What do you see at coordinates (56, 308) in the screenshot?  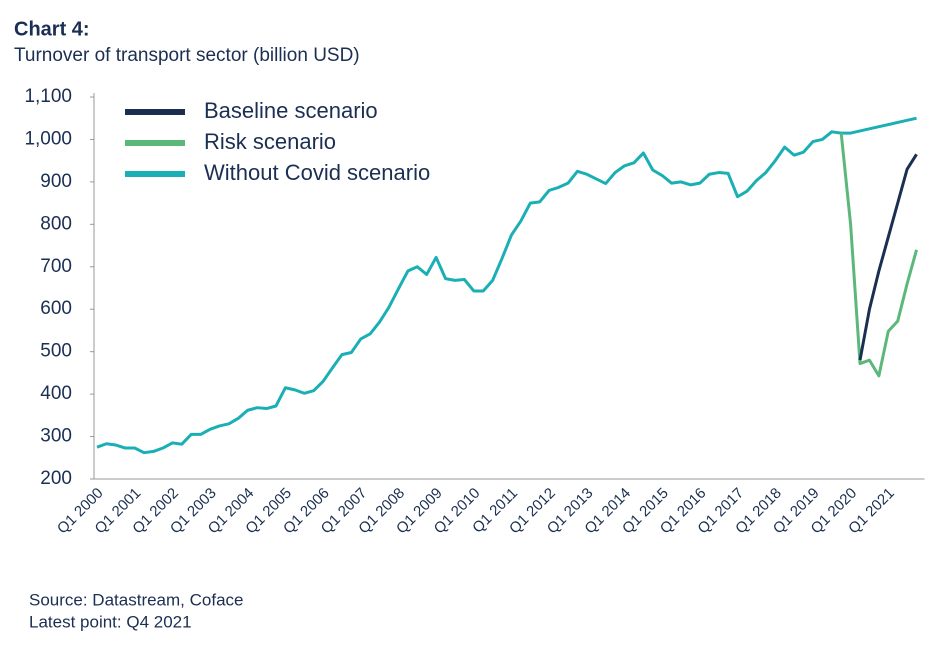 I see `y-tick-label: 600` at bounding box center [56, 308].